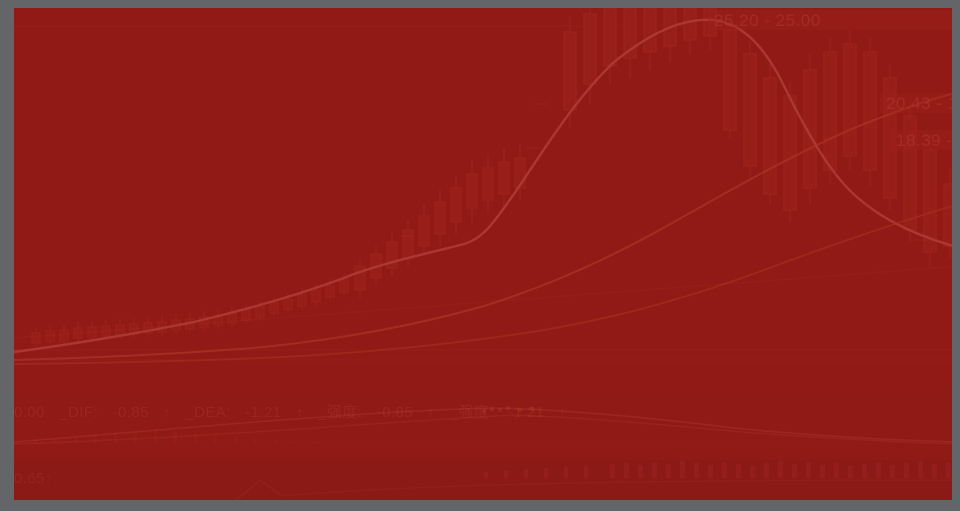  Describe the element at coordinates (925, 140) in the screenshot. I see `price-tag-band-low` at that location.